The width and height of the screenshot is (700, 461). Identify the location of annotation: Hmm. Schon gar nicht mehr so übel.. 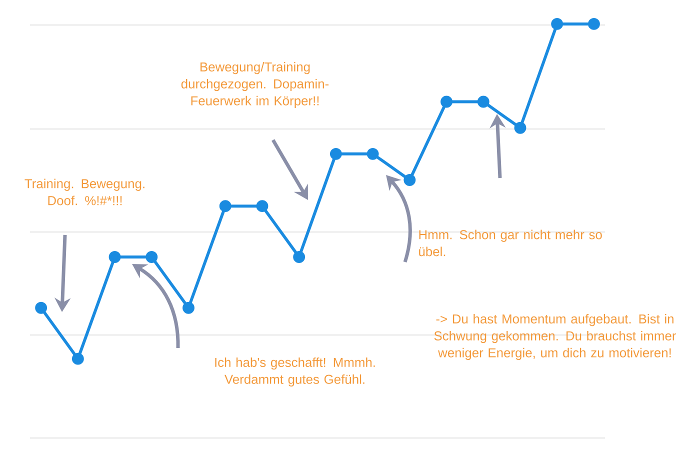
(510, 243).